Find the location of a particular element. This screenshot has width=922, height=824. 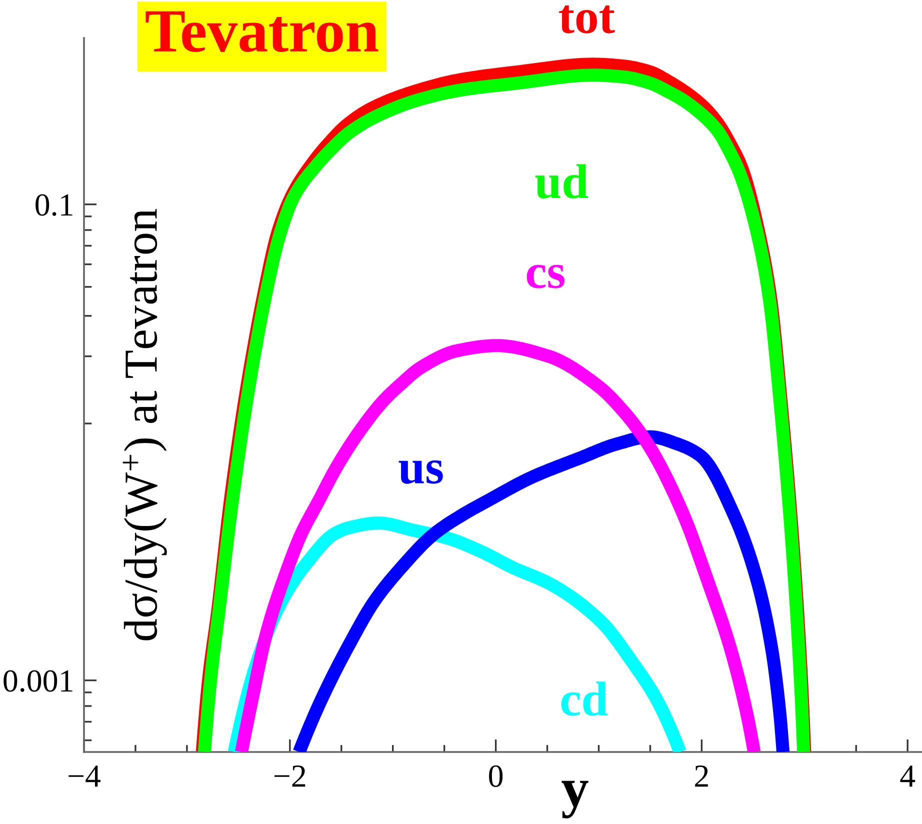

x-tick-label: −4 is located at coordinates (84, 776).